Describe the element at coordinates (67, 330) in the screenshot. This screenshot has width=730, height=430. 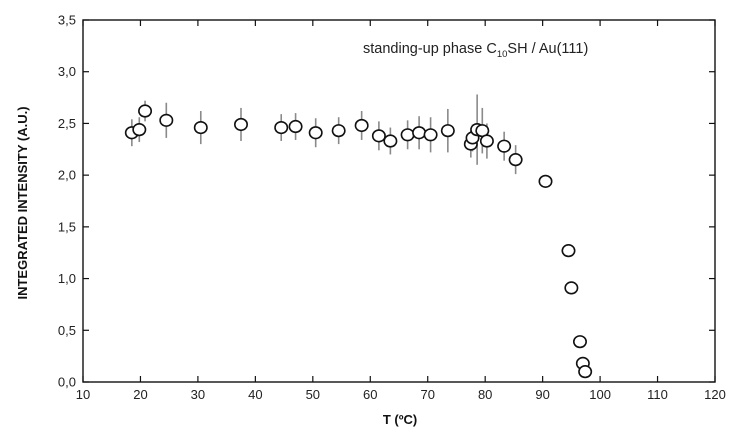
I see `y-tick-label: 0,5` at that location.